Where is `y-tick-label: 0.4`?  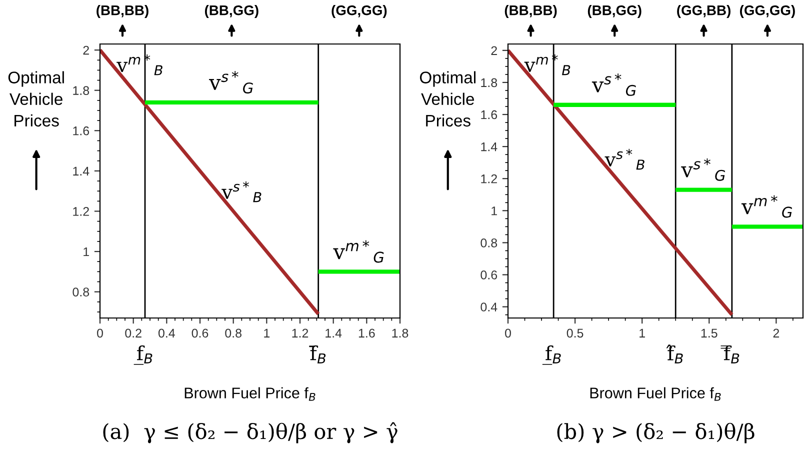 y-tick-label: 0.4 is located at coordinates (489, 307).